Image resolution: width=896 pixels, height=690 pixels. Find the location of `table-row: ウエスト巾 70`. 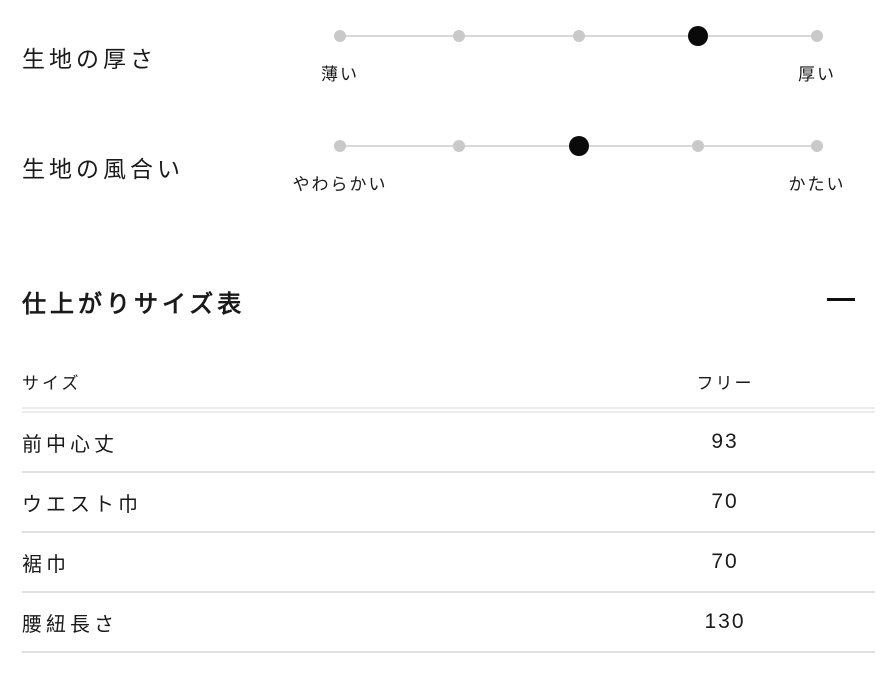

table-row: ウエスト巾 70 is located at coordinates (448, 503).